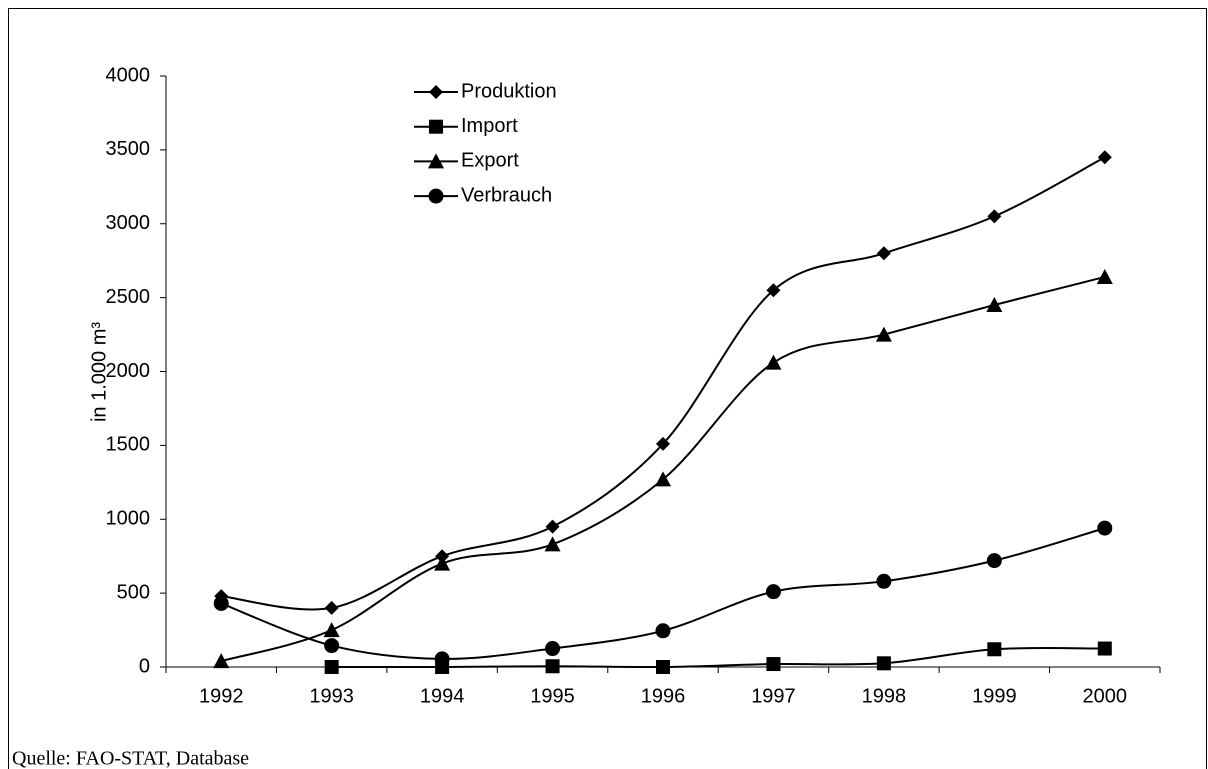  What do you see at coordinates (509, 91) in the screenshot?
I see `legend-label: Produktion` at bounding box center [509, 91].